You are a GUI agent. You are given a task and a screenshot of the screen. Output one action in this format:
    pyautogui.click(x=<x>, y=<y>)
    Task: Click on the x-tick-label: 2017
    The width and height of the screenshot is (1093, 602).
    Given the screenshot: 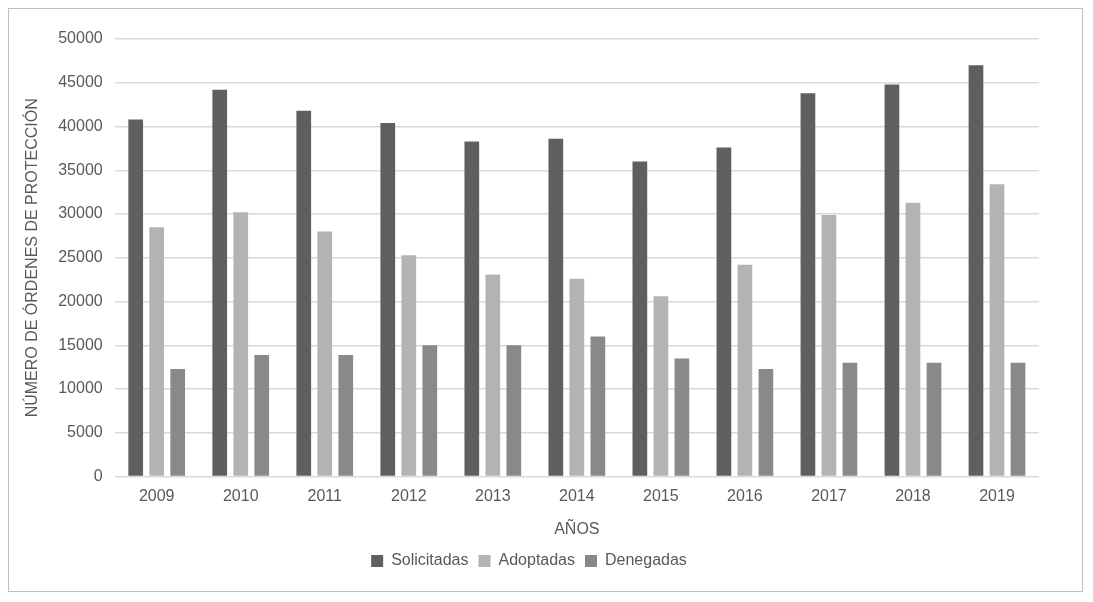 What is the action you would take?
    pyautogui.click(x=829, y=495)
    